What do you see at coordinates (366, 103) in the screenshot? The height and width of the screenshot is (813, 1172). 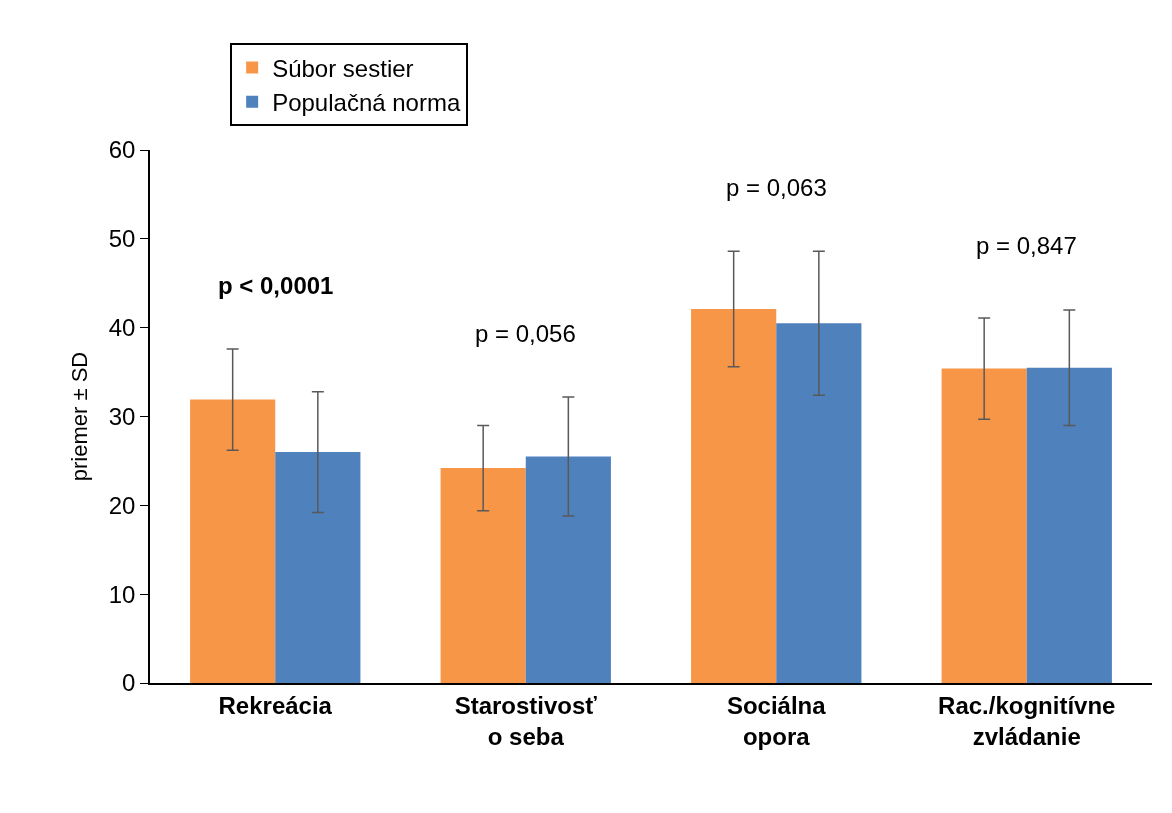 I see `legend-label: Populačná norma` at bounding box center [366, 103].